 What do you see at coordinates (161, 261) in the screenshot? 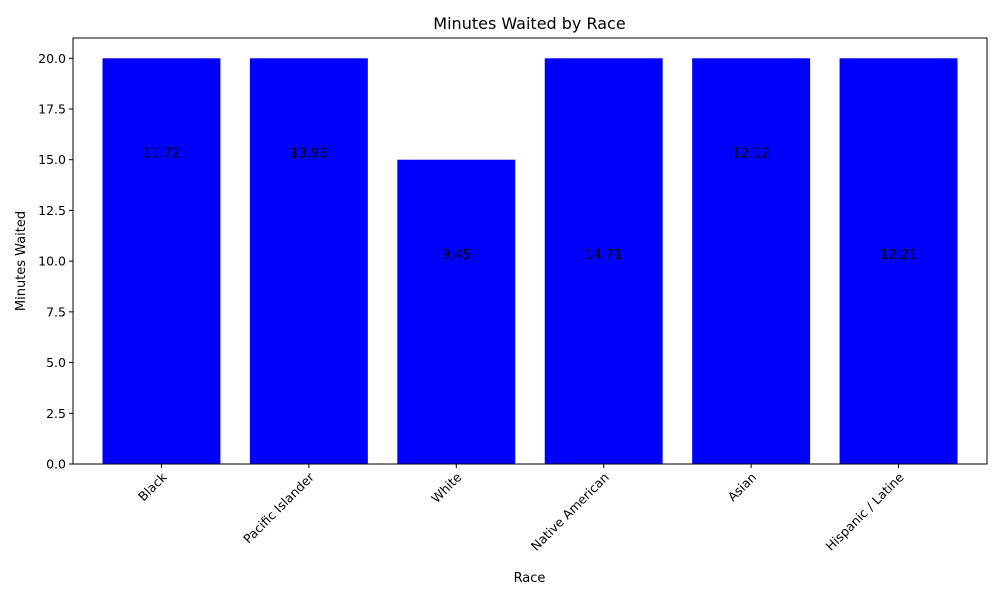
I see `bar-black` at bounding box center [161, 261].